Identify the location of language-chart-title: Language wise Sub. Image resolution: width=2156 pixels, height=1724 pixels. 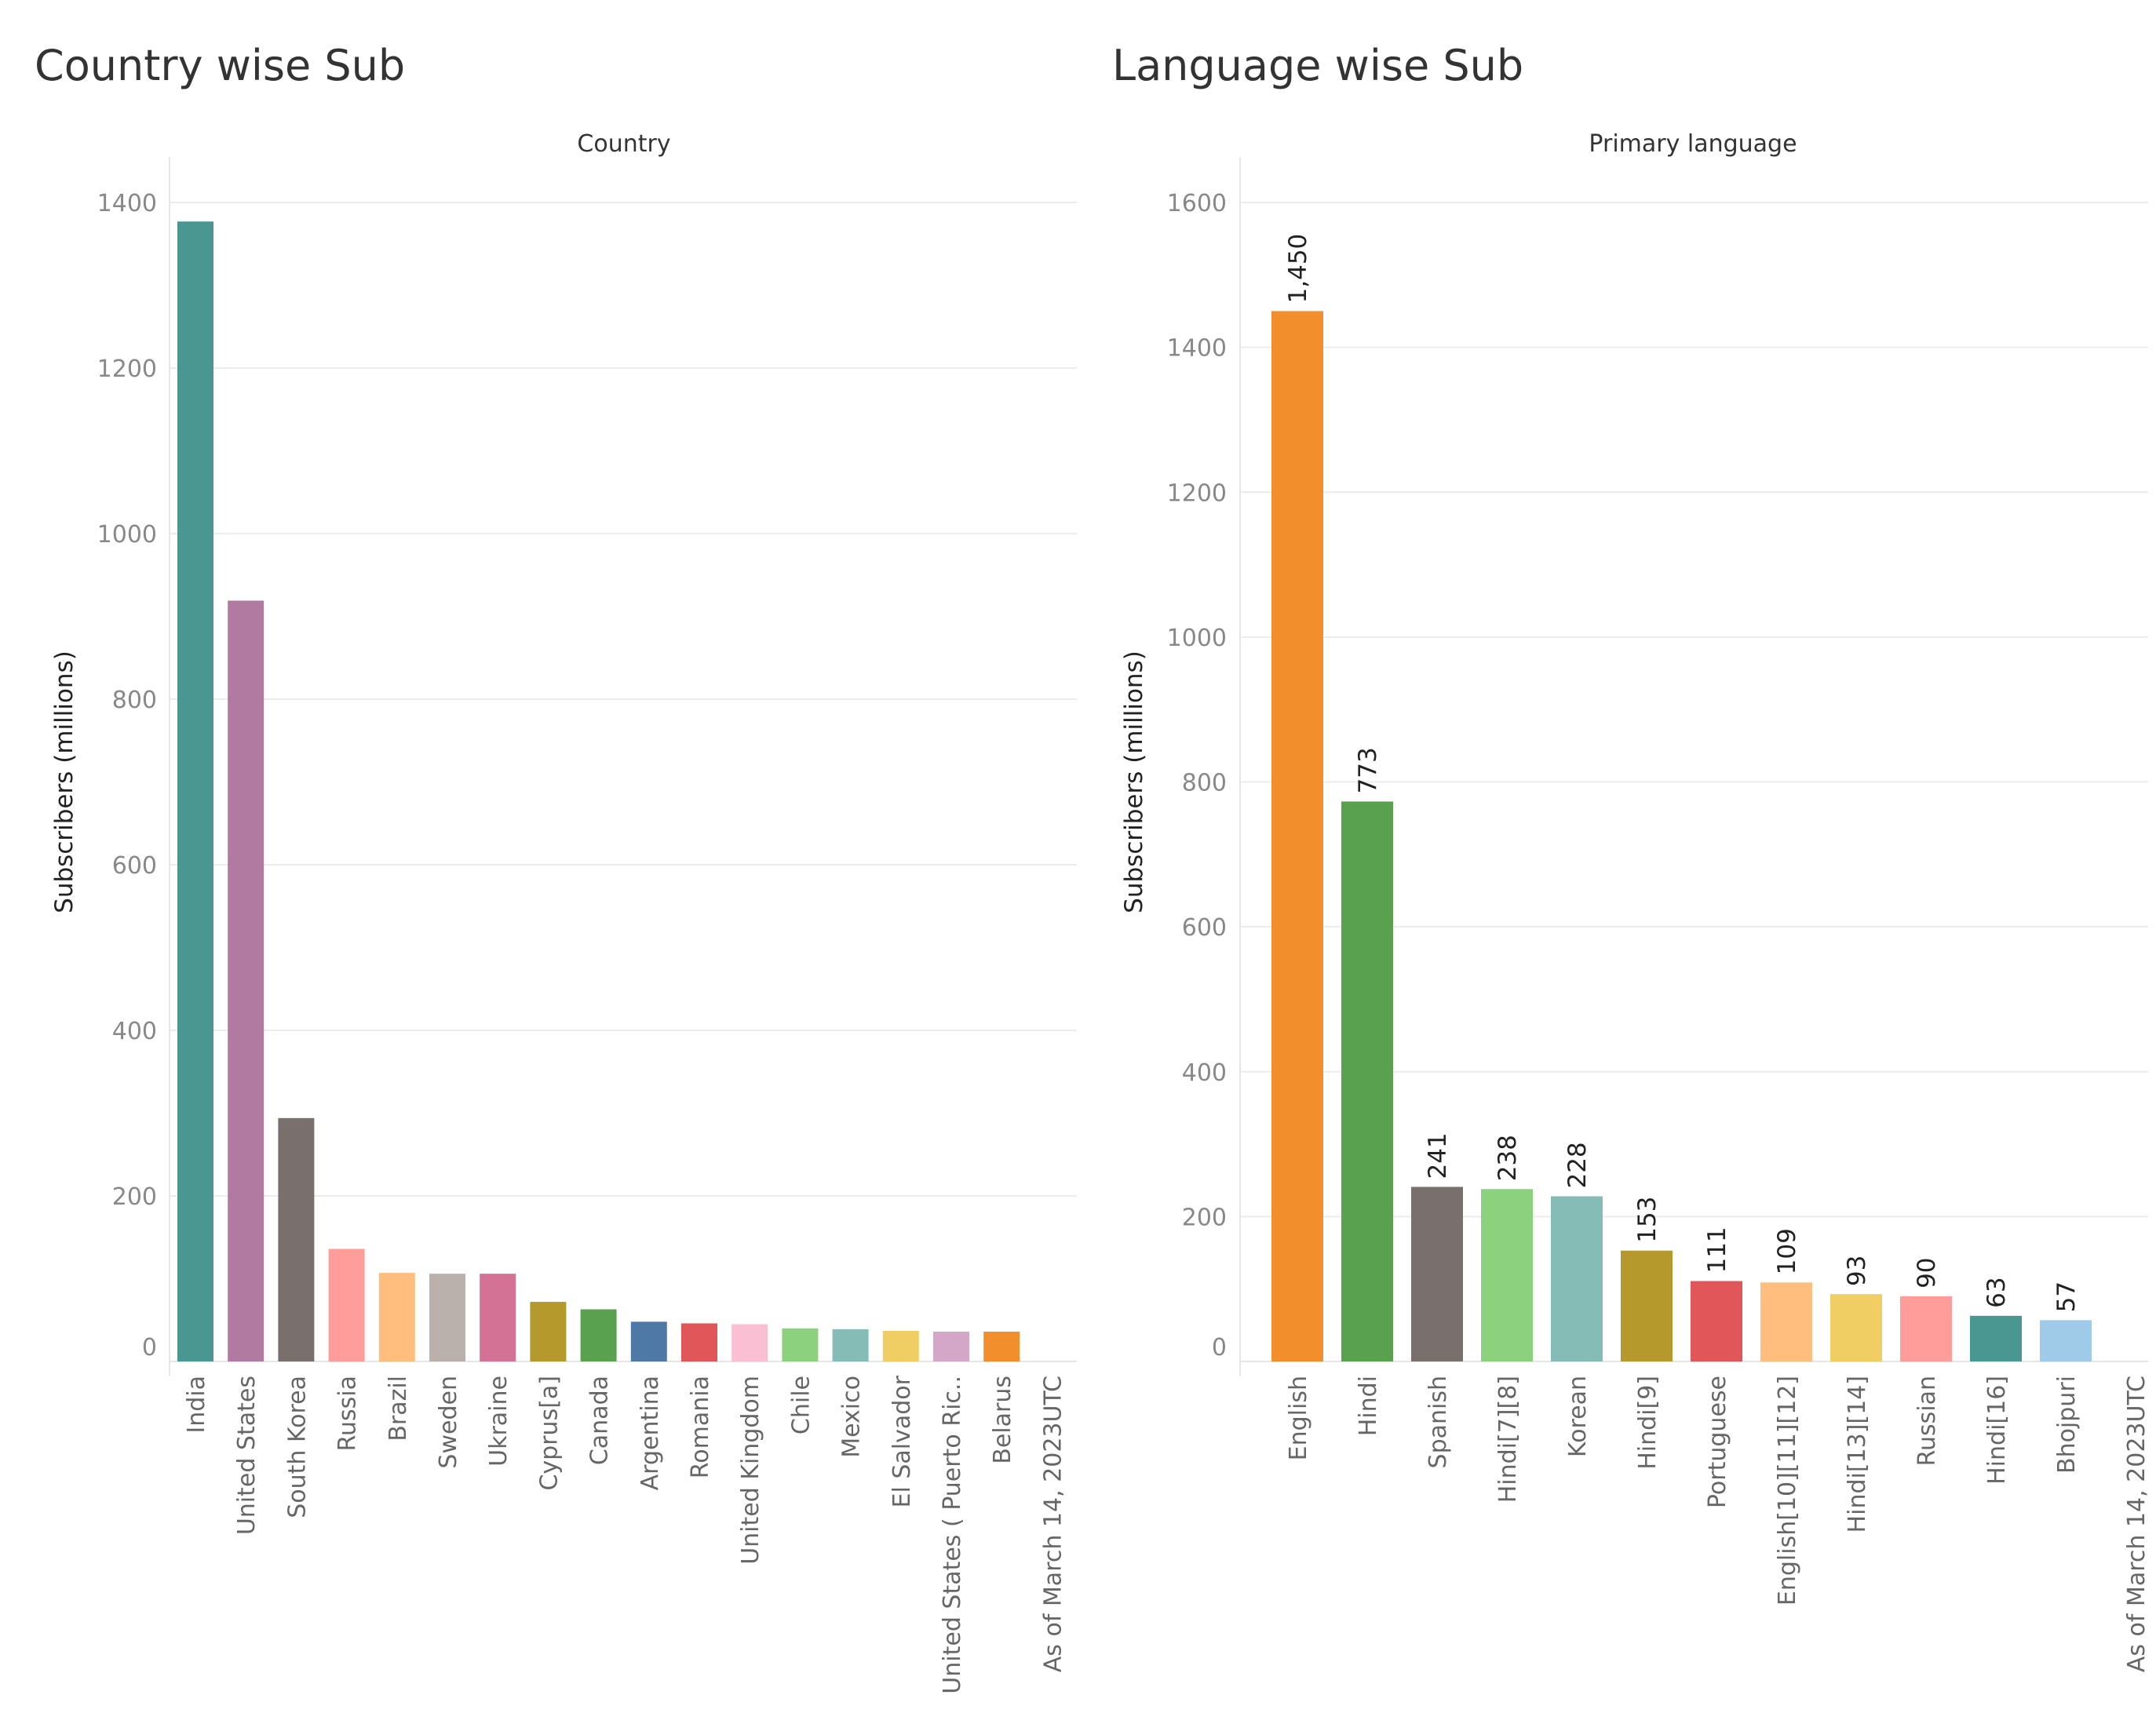
(1318, 65).